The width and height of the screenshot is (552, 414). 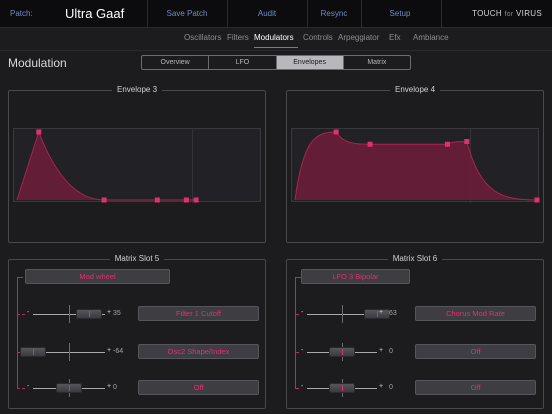 What do you see at coordinates (176, 62) in the screenshot?
I see `tab-overview: Overview` at bounding box center [176, 62].